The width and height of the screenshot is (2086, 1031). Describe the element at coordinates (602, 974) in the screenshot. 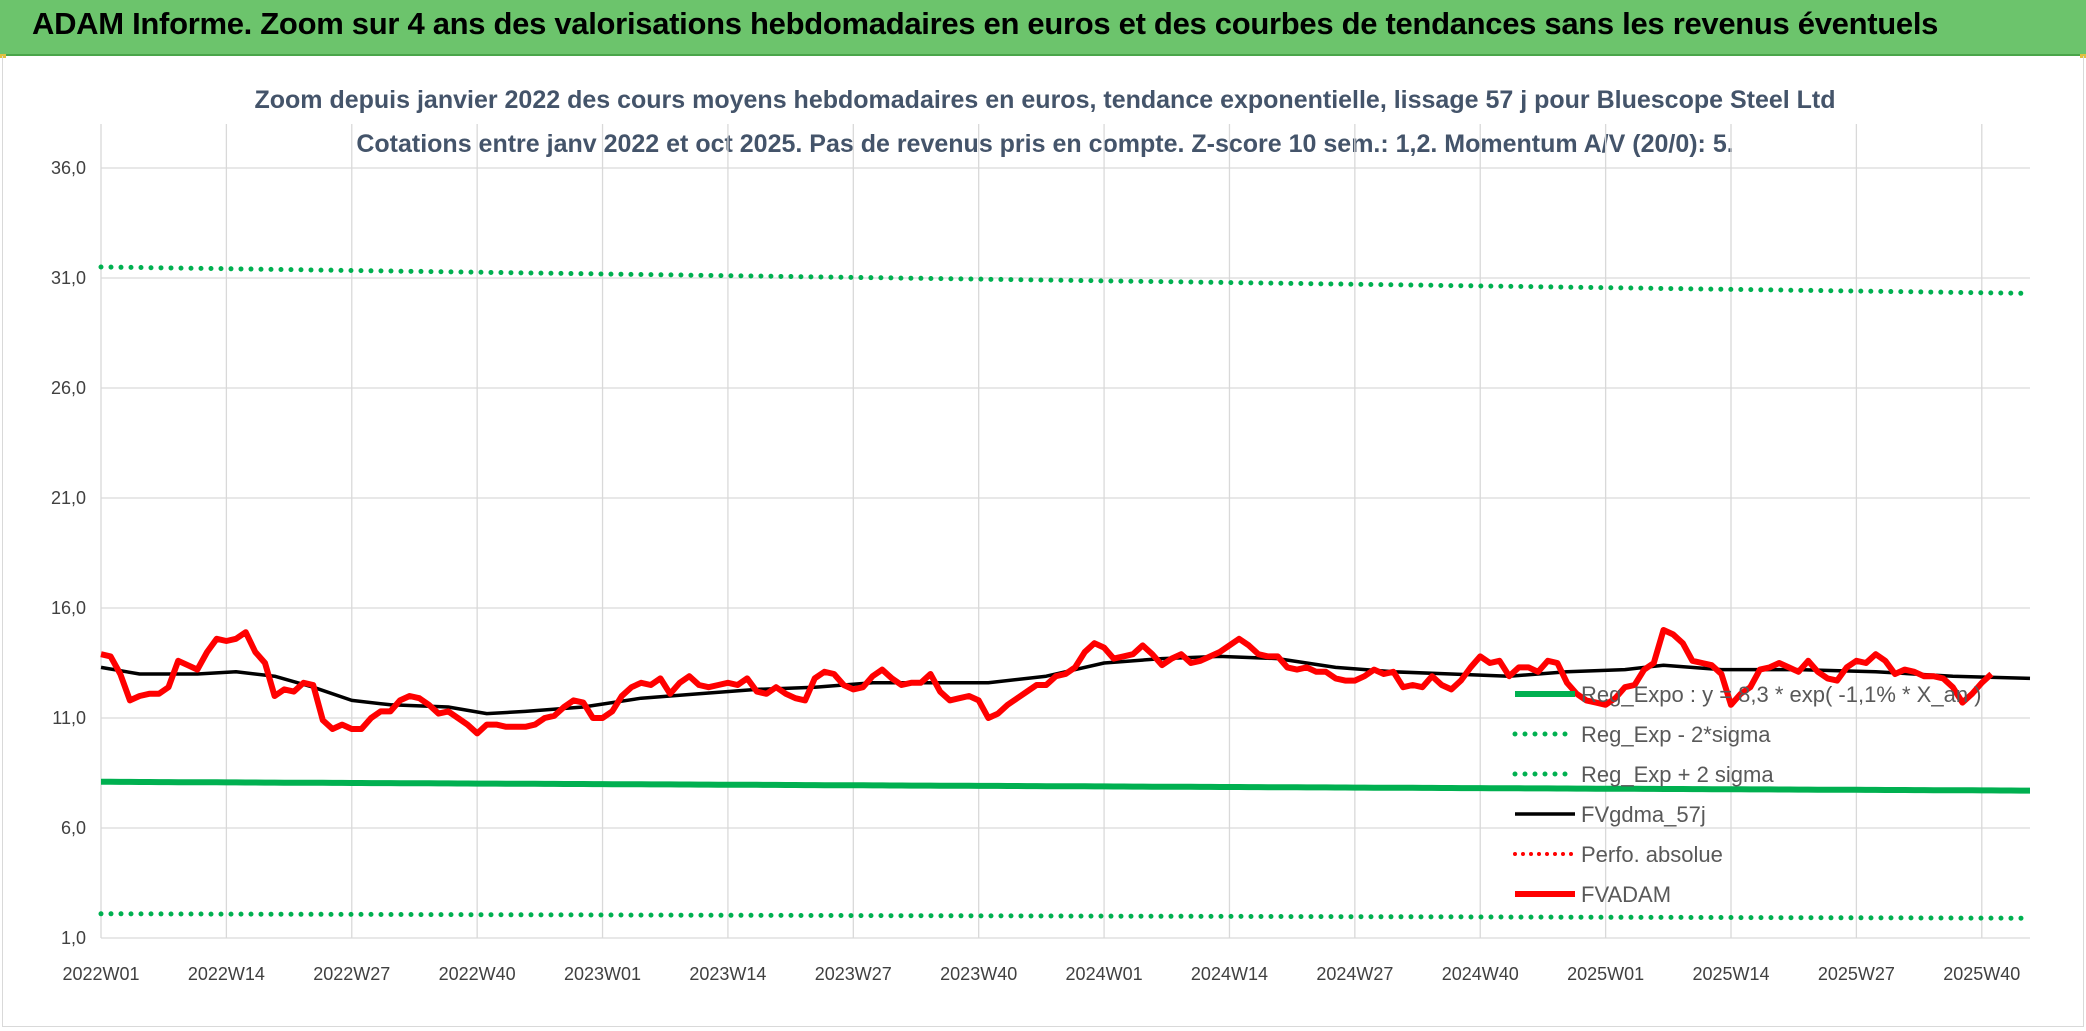

I see `x-tick-label: 2023W01` at that location.